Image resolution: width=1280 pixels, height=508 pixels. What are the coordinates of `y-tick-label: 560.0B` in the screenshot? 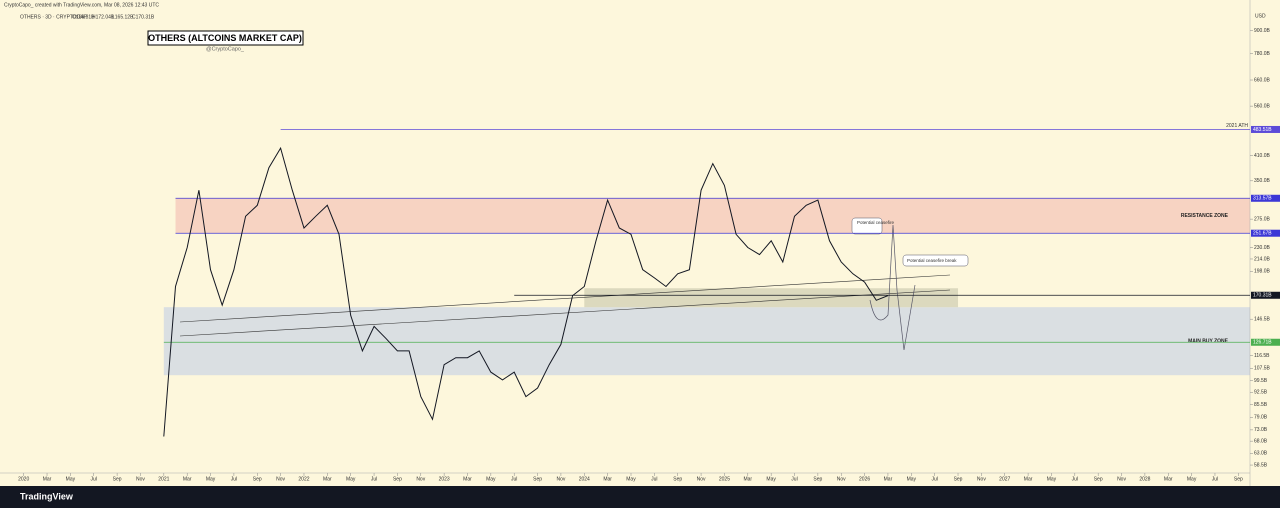 It's located at (1262, 106).